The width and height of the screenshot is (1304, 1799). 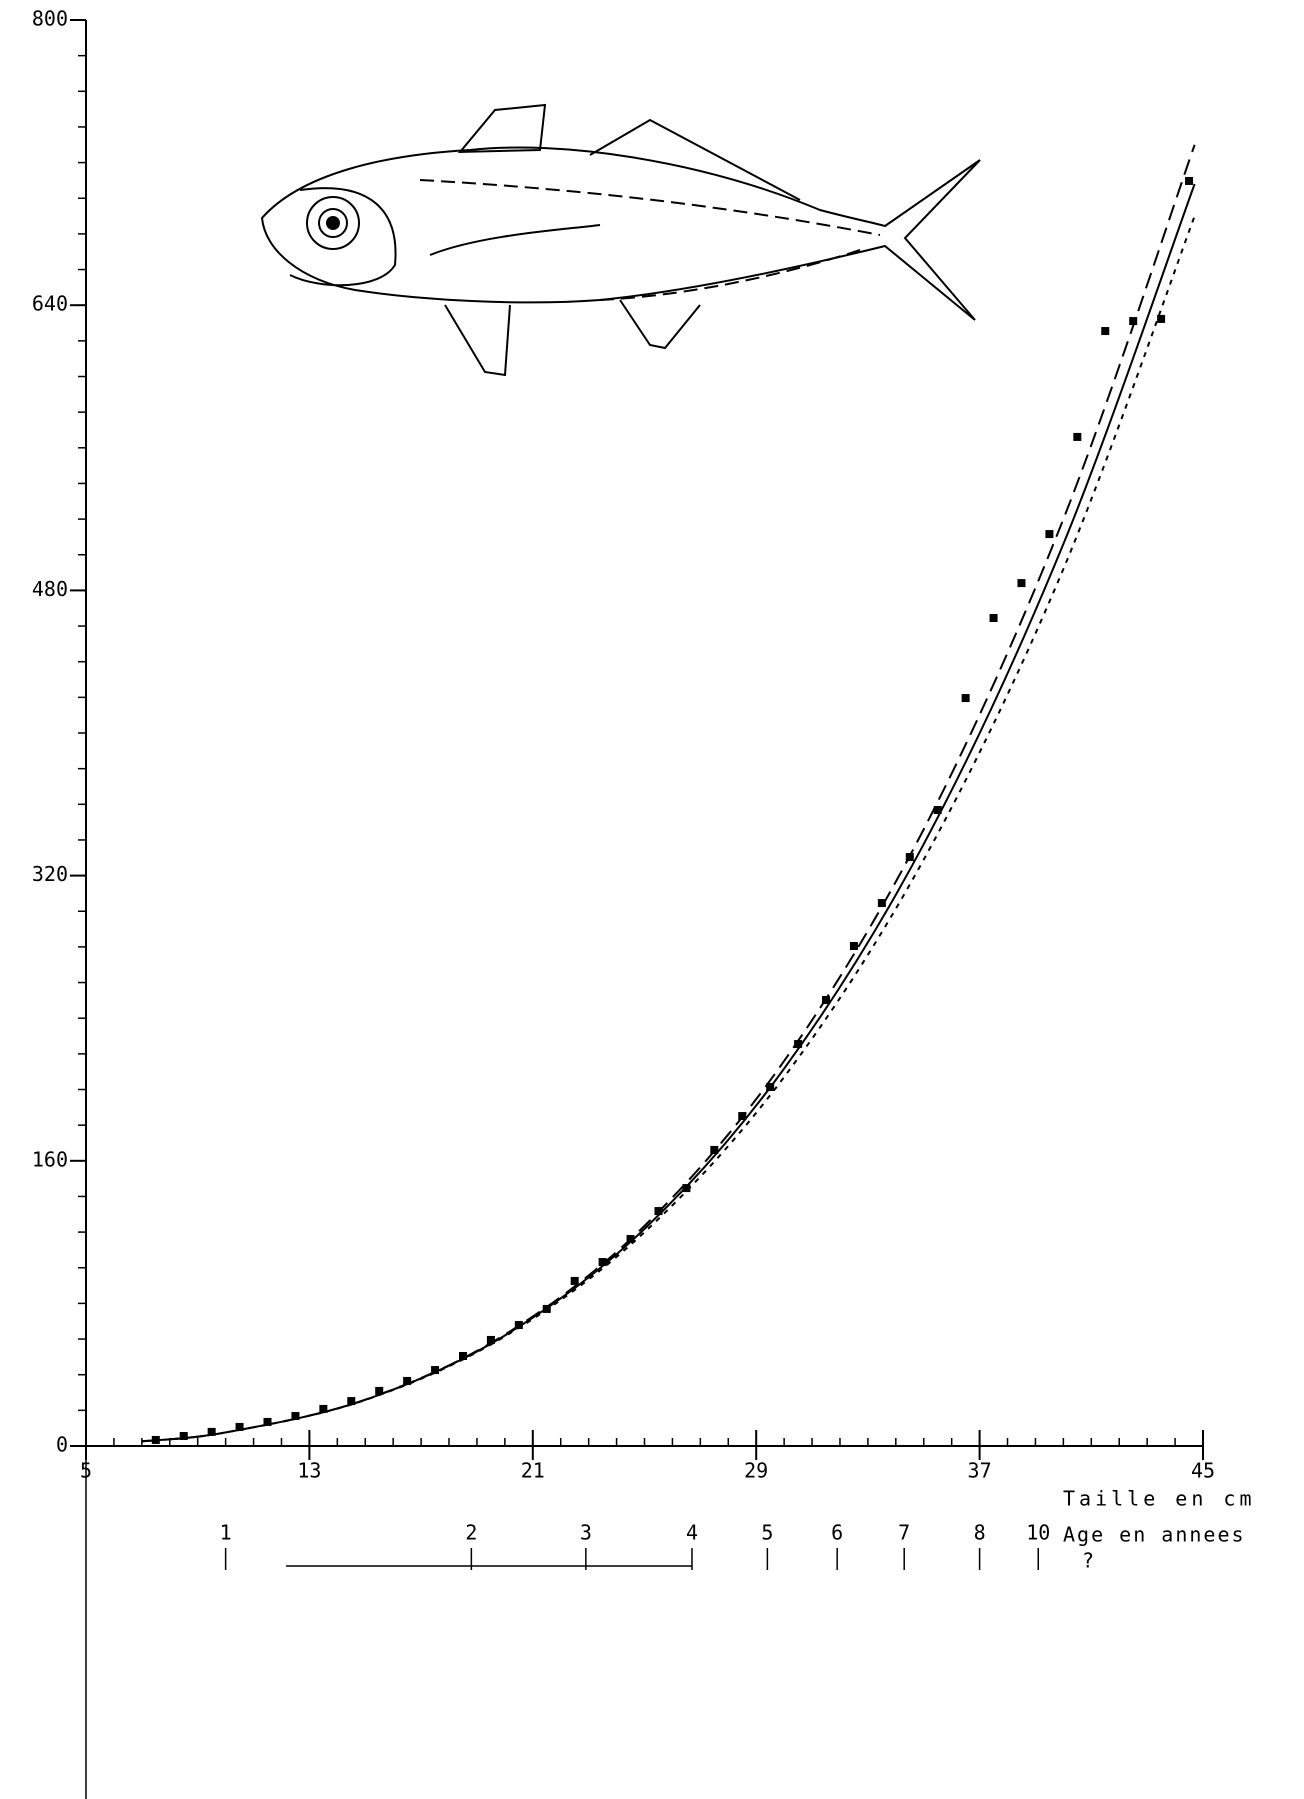 I want to click on age-tick-label: 10, so click(x=1038, y=1533).